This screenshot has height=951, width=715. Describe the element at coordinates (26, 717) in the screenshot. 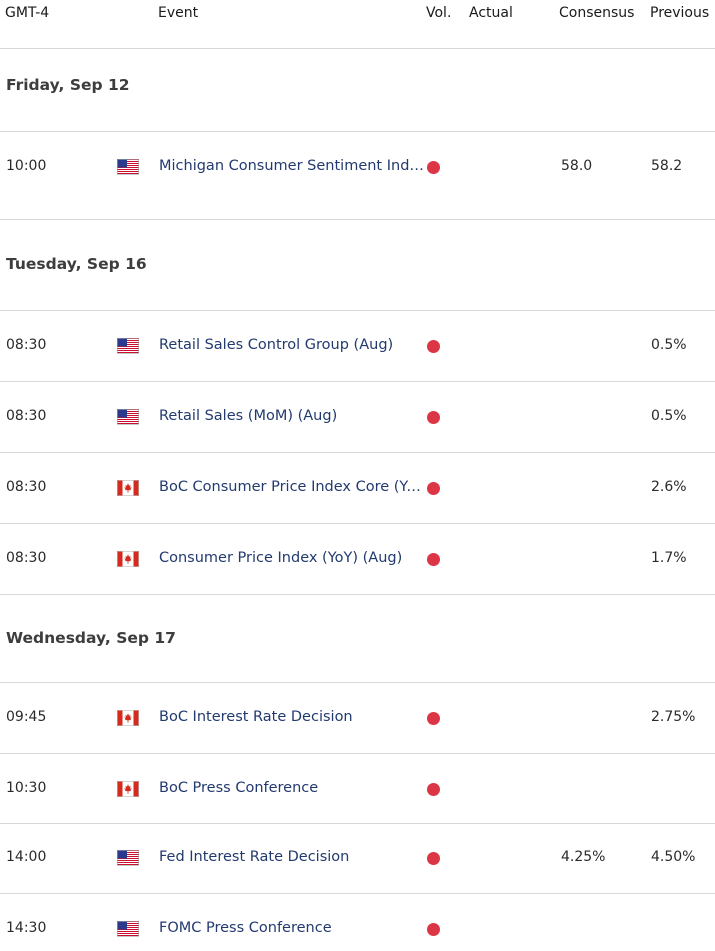

I see `event-time: 09:45` at that location.